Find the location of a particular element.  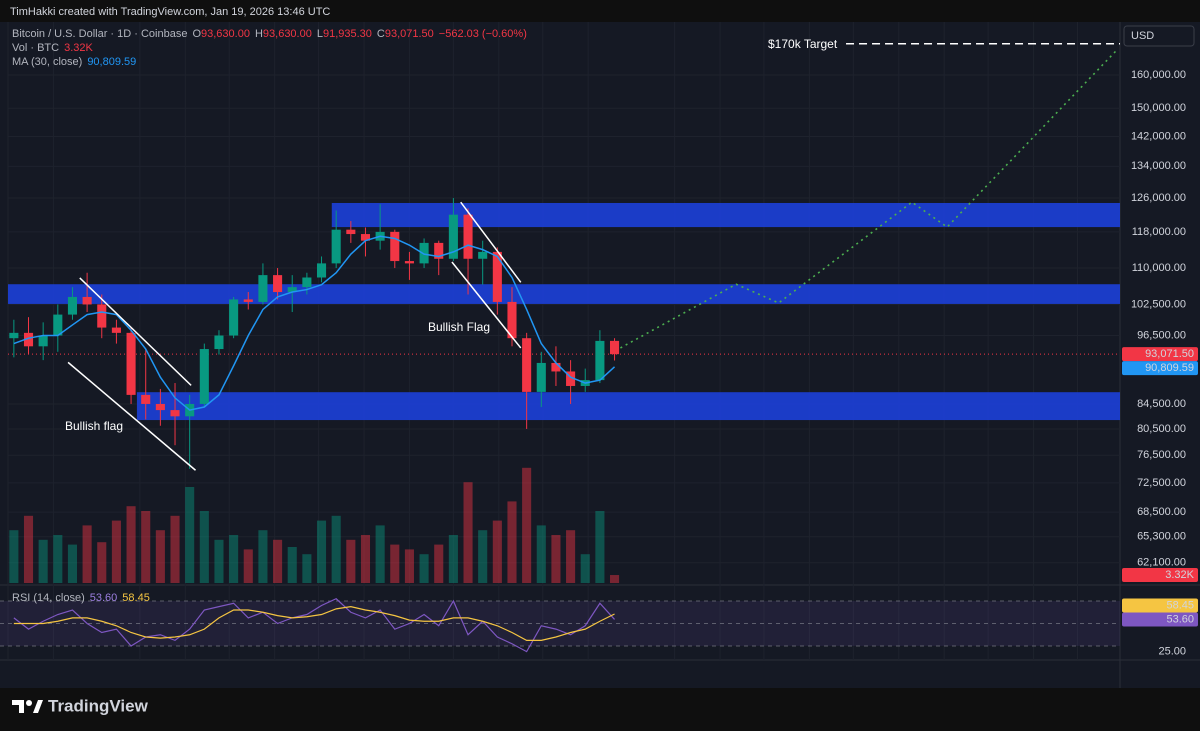

target-label: $170k Target is located at coordinates (803, 44).